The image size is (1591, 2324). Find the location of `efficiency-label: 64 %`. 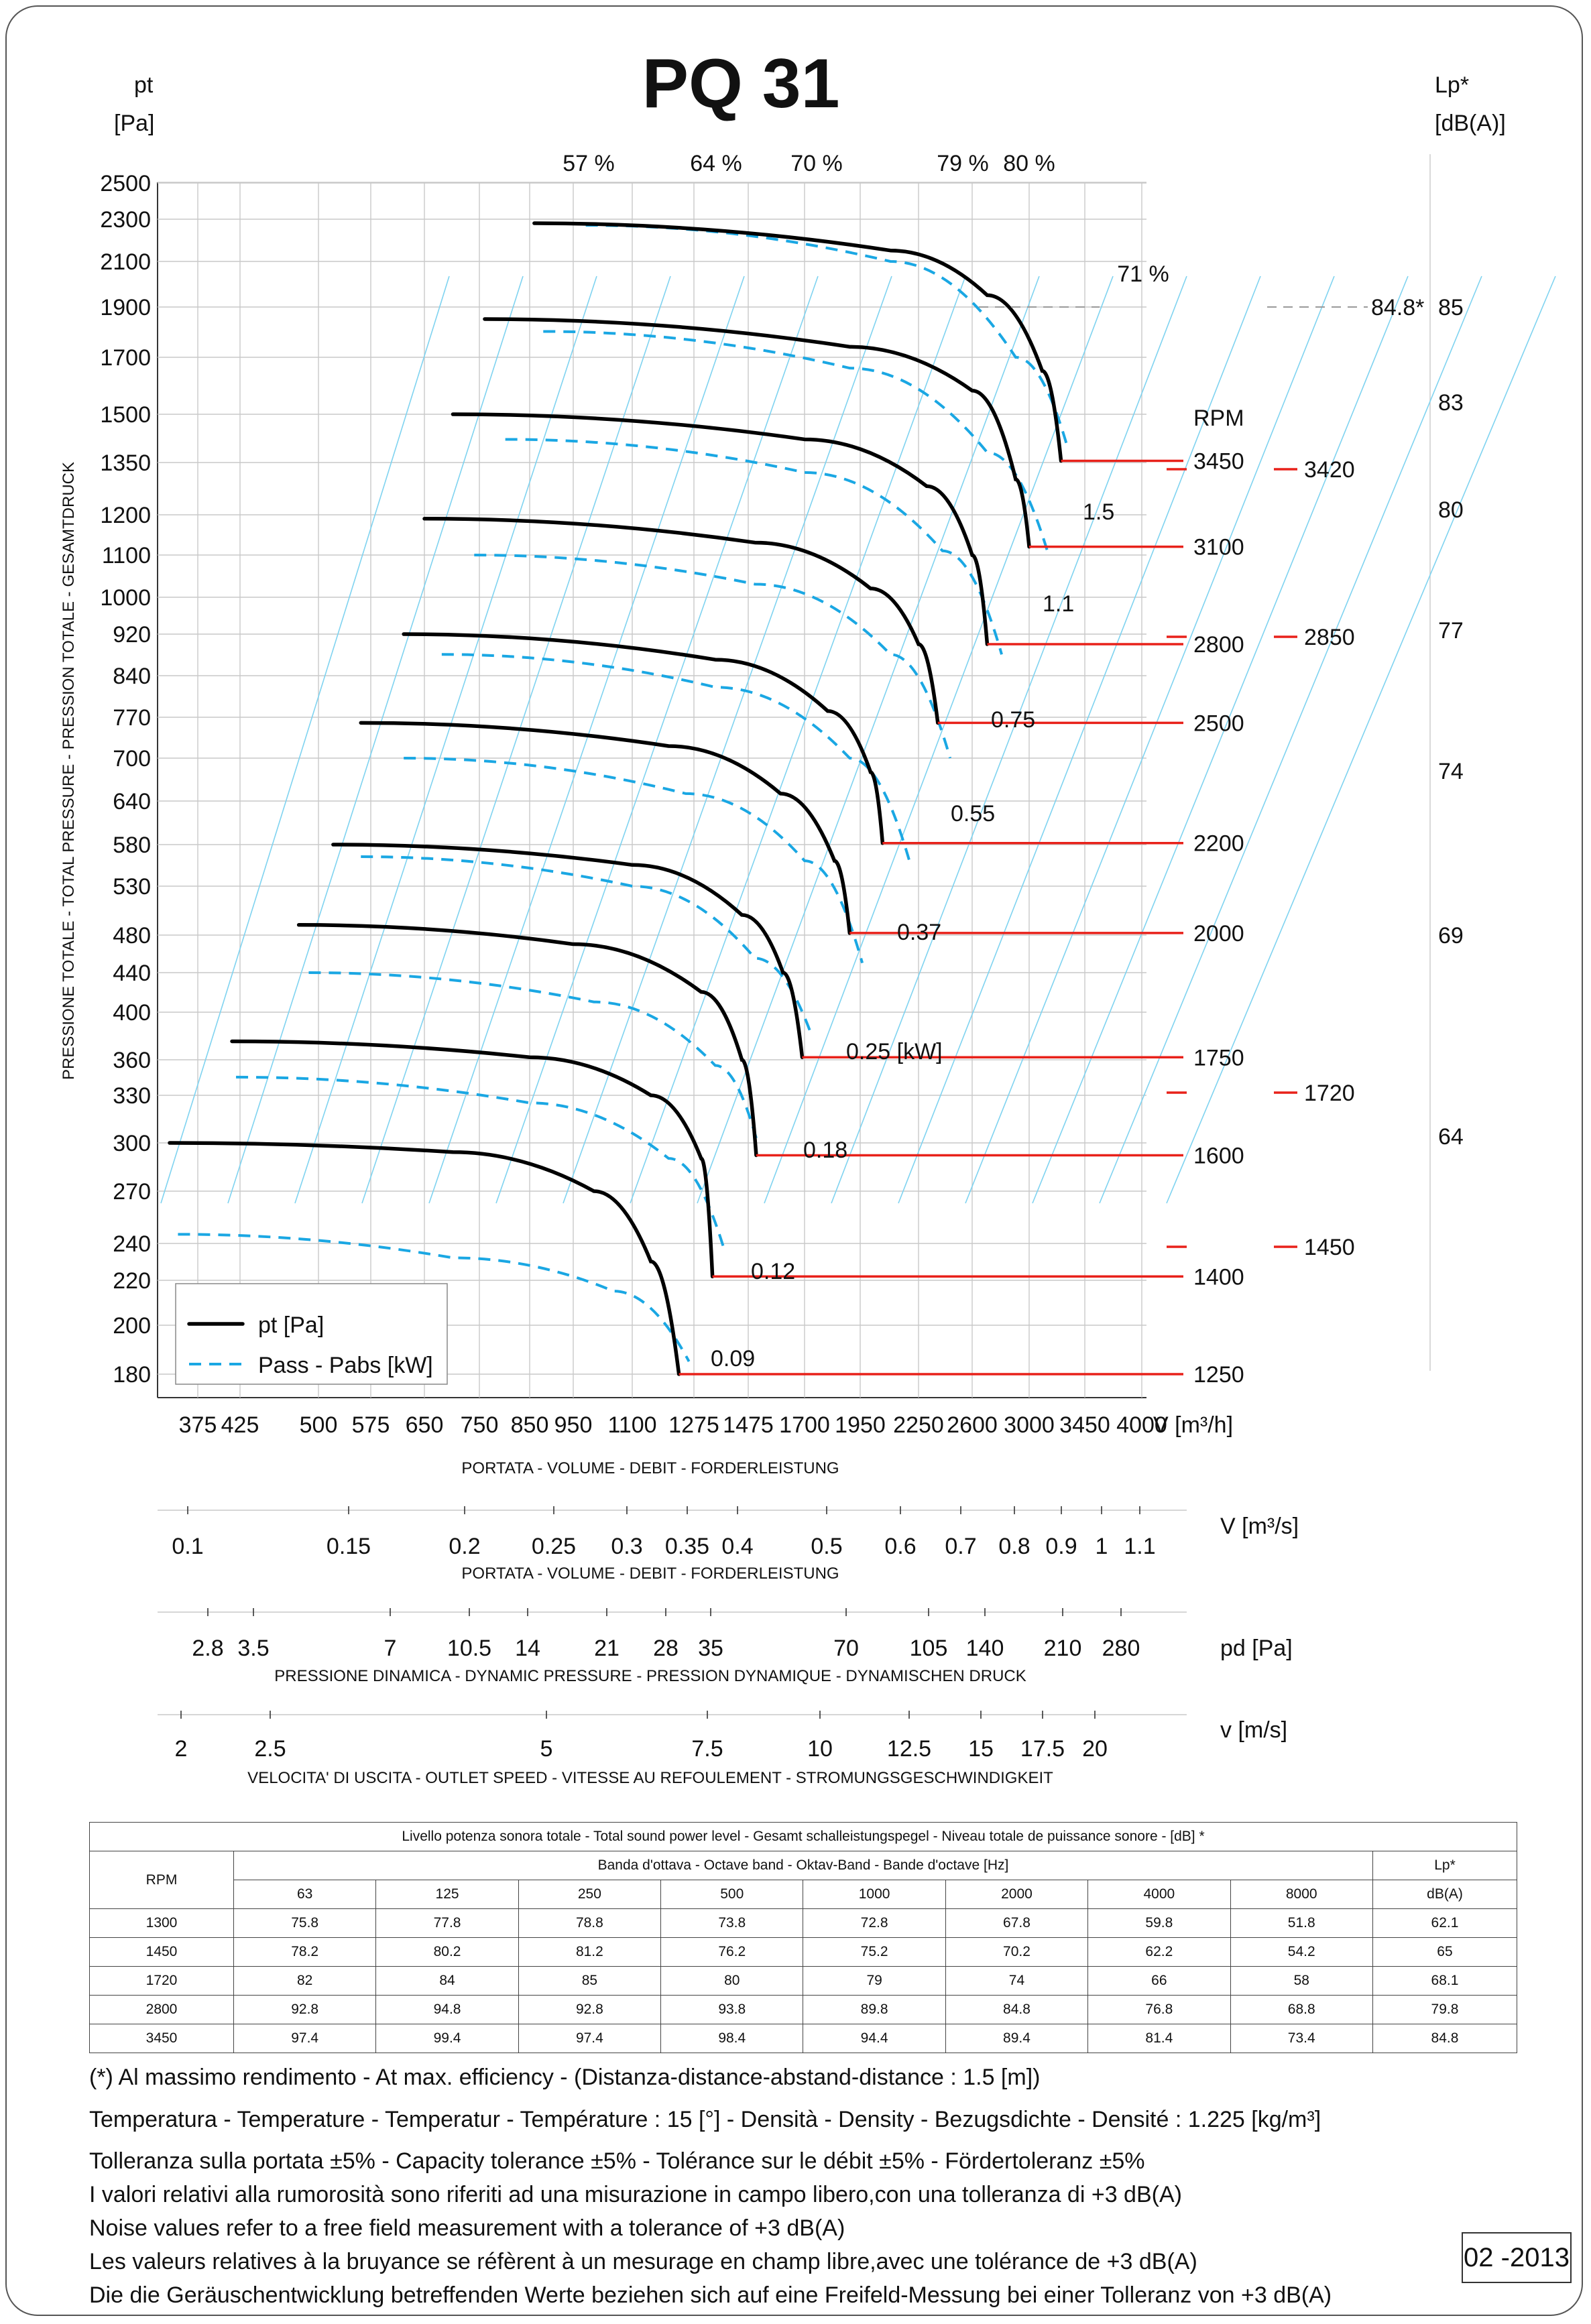

efficiency-label: 64 % is located at coordinates (716, 163).